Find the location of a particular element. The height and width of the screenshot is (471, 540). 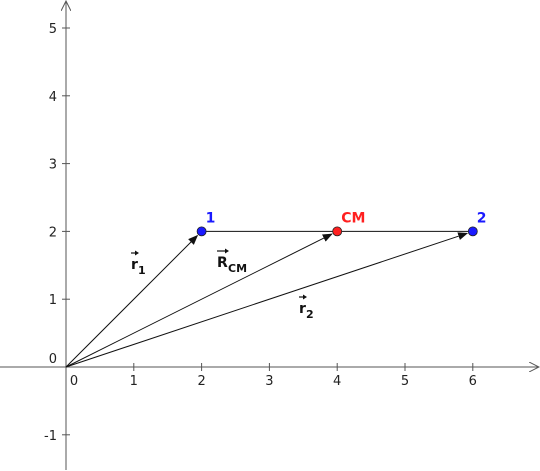

y-tick-label: 2 is located at coordinates (53, 232).